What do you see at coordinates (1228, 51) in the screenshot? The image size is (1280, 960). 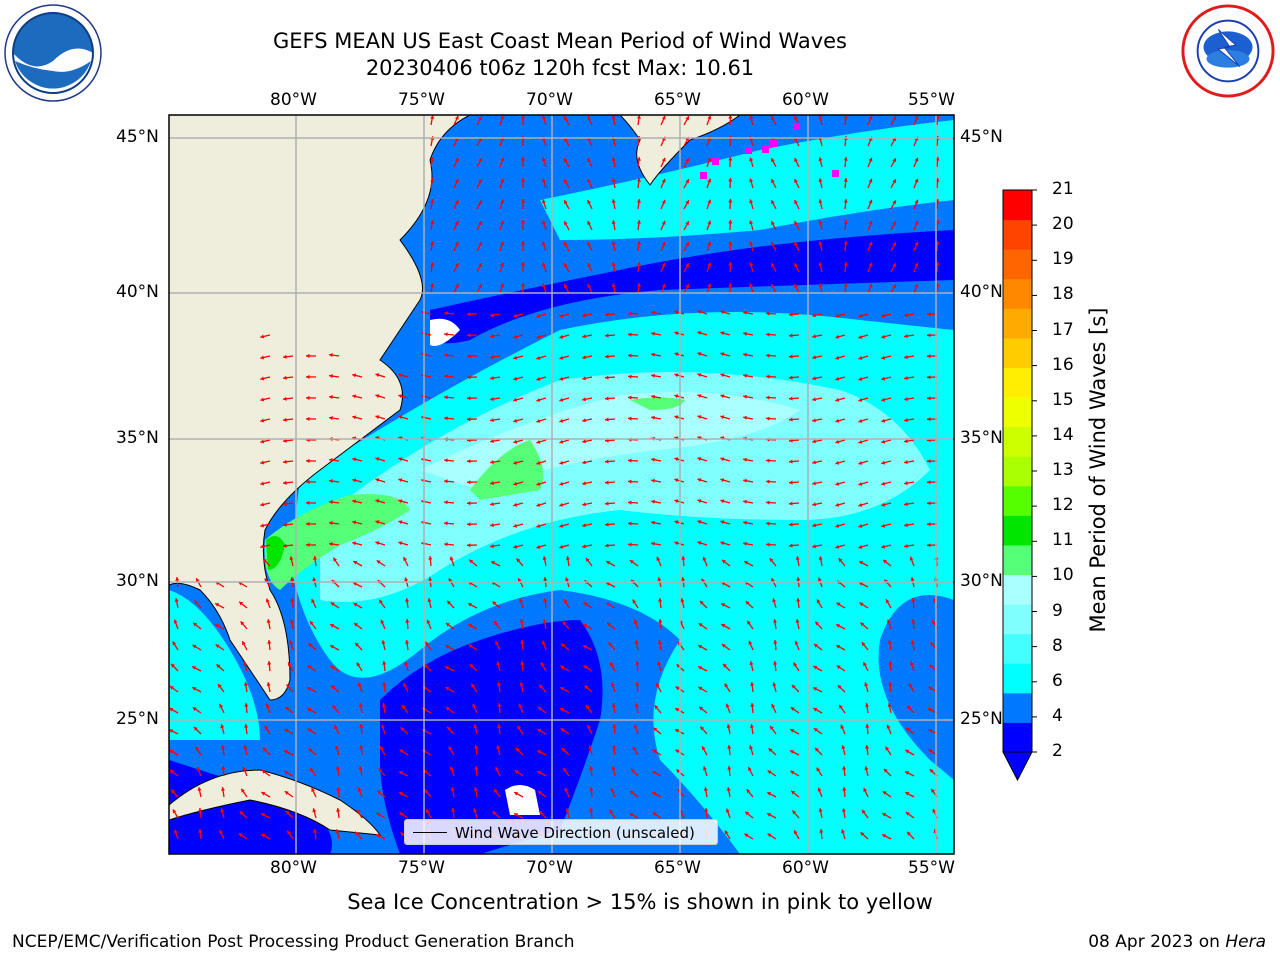 I see `nws-logo` at bounding box center [1228, 51].